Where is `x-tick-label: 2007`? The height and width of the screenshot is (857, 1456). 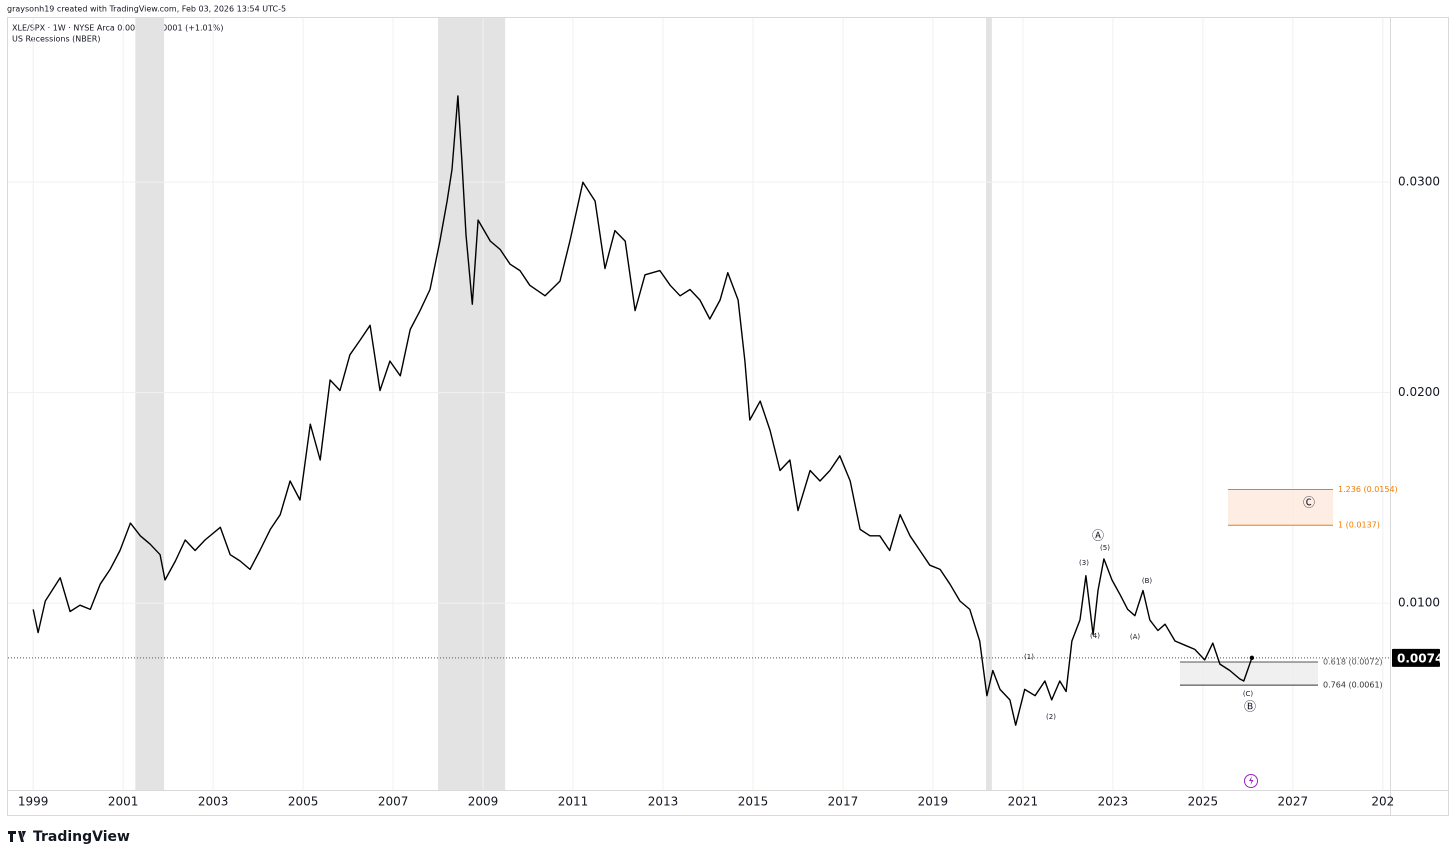
x-tick-label: 2007 is located at coordinates (393, 802).